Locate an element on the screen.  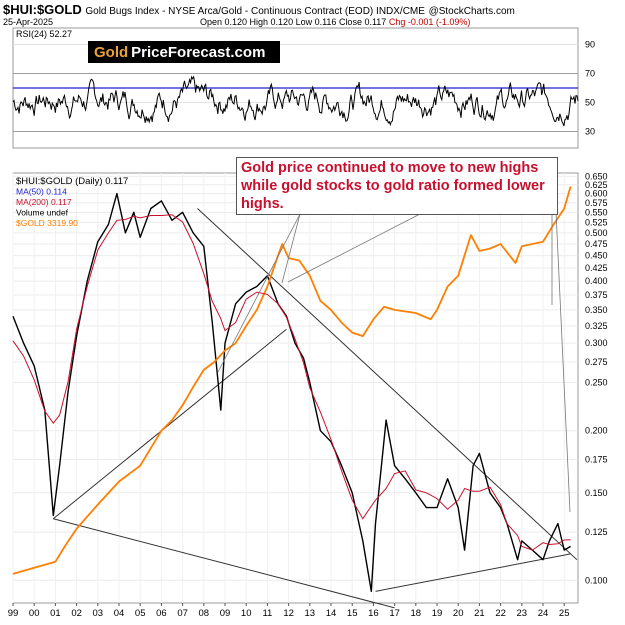
x-tick-label: 21 is located at coordinates (479, 613).